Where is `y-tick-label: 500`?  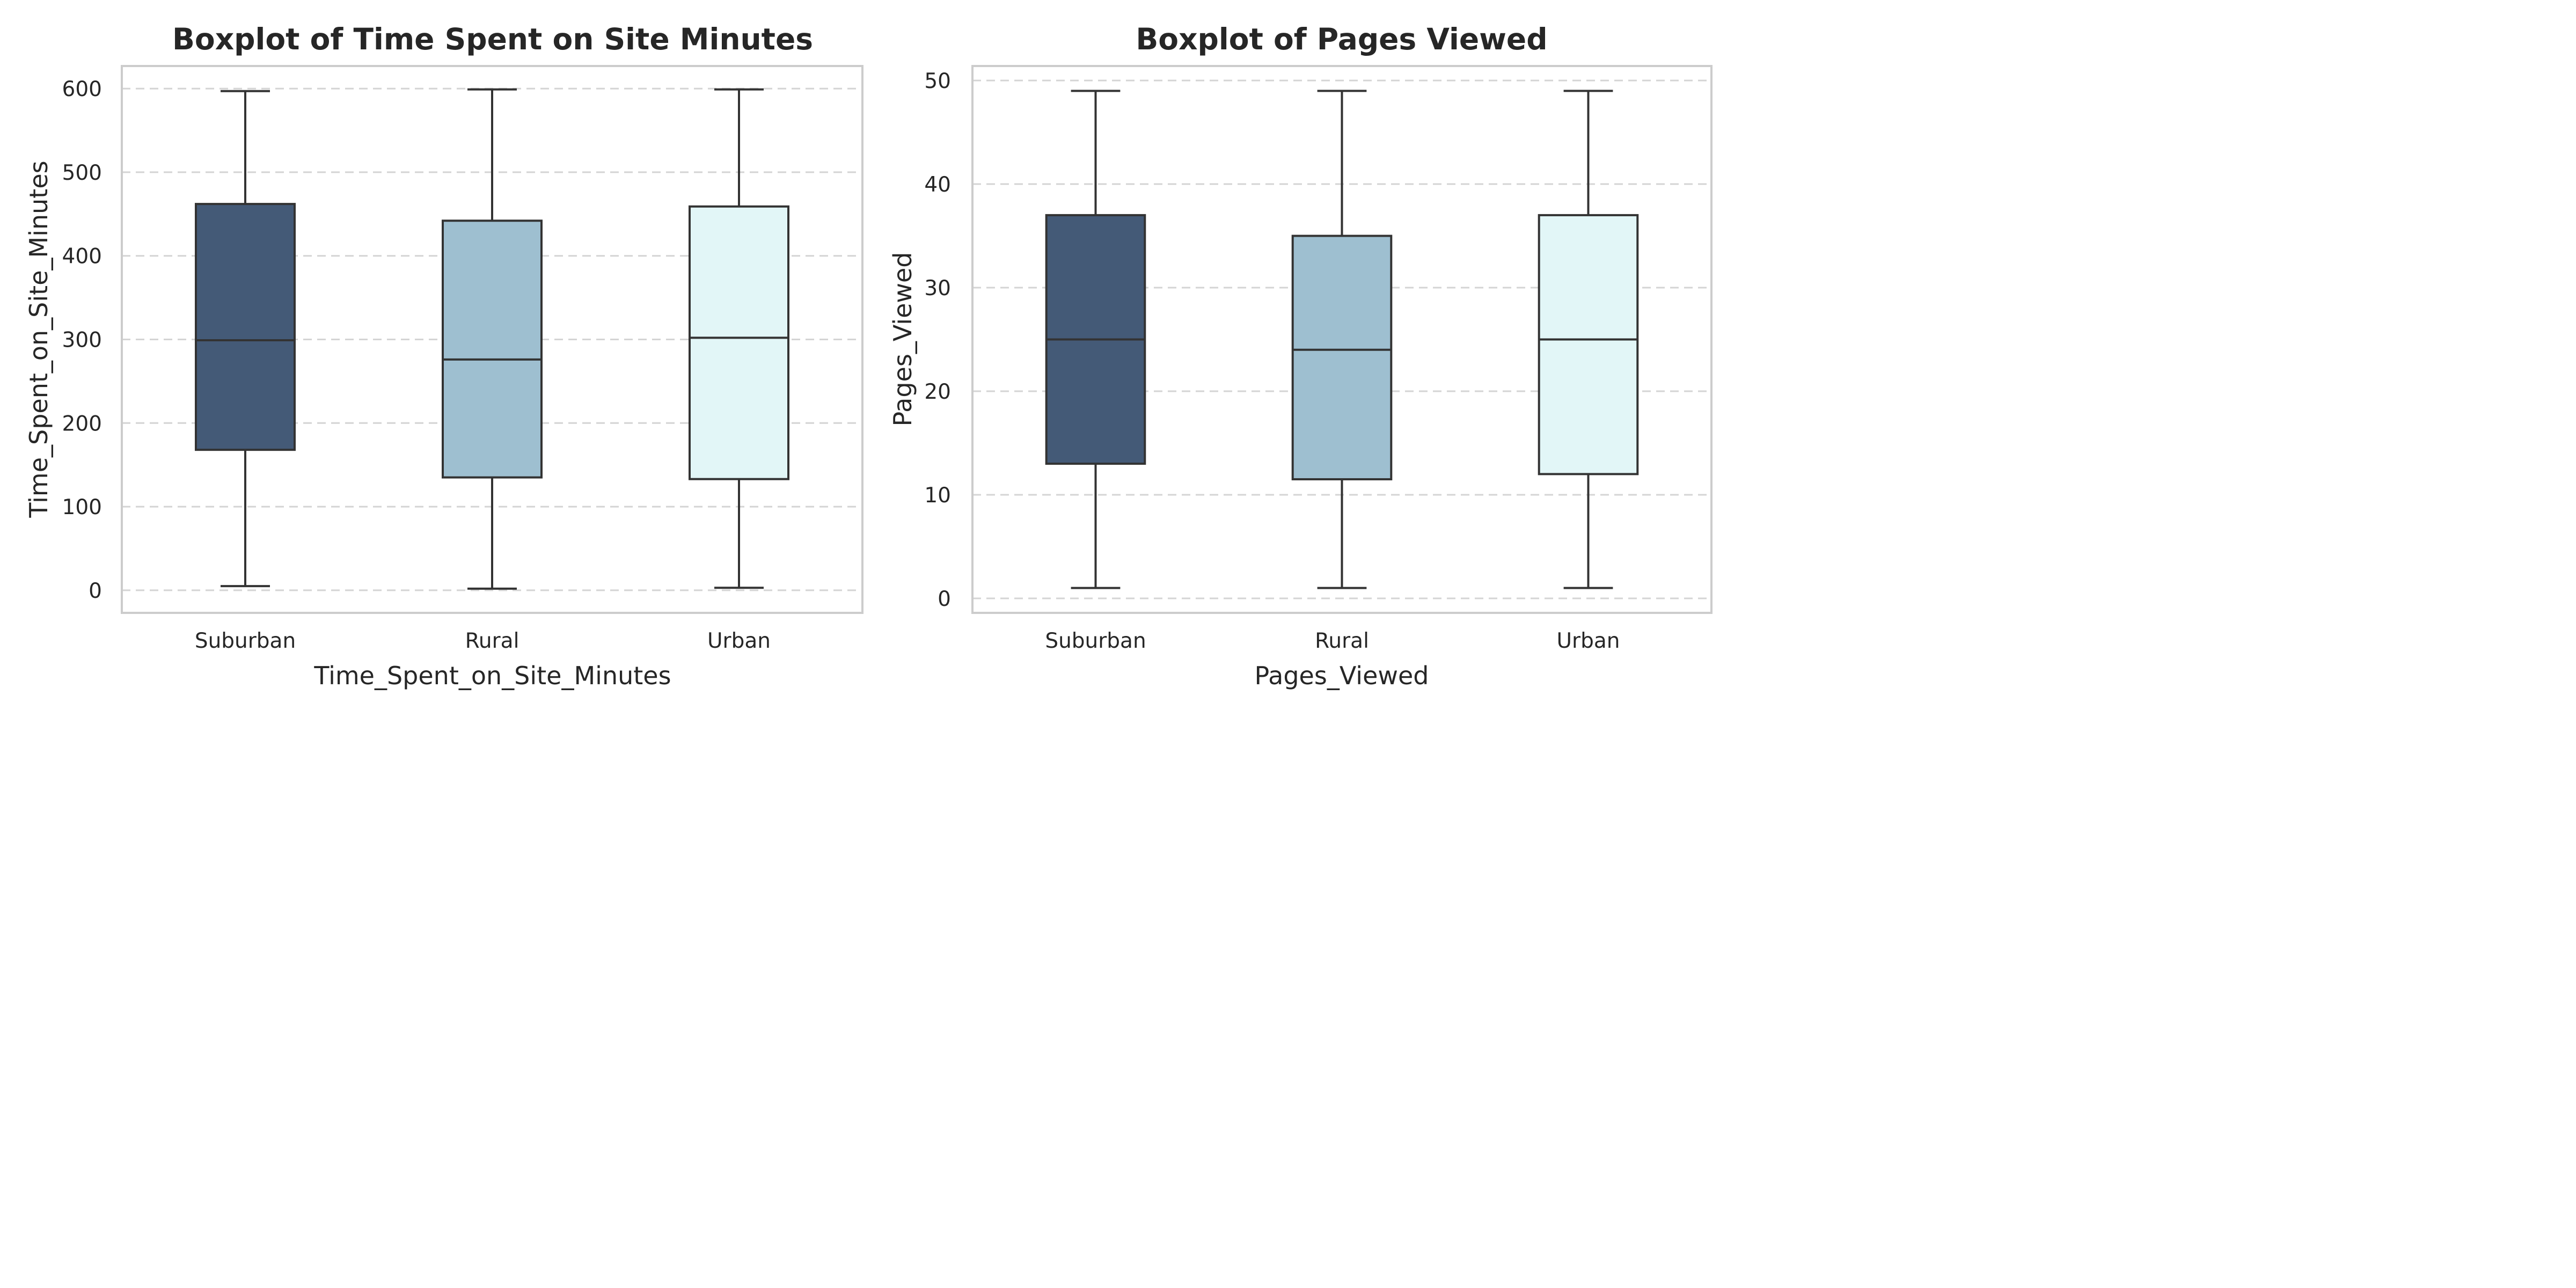 y-tick-label: 500 is located at coordinates (82, 173).